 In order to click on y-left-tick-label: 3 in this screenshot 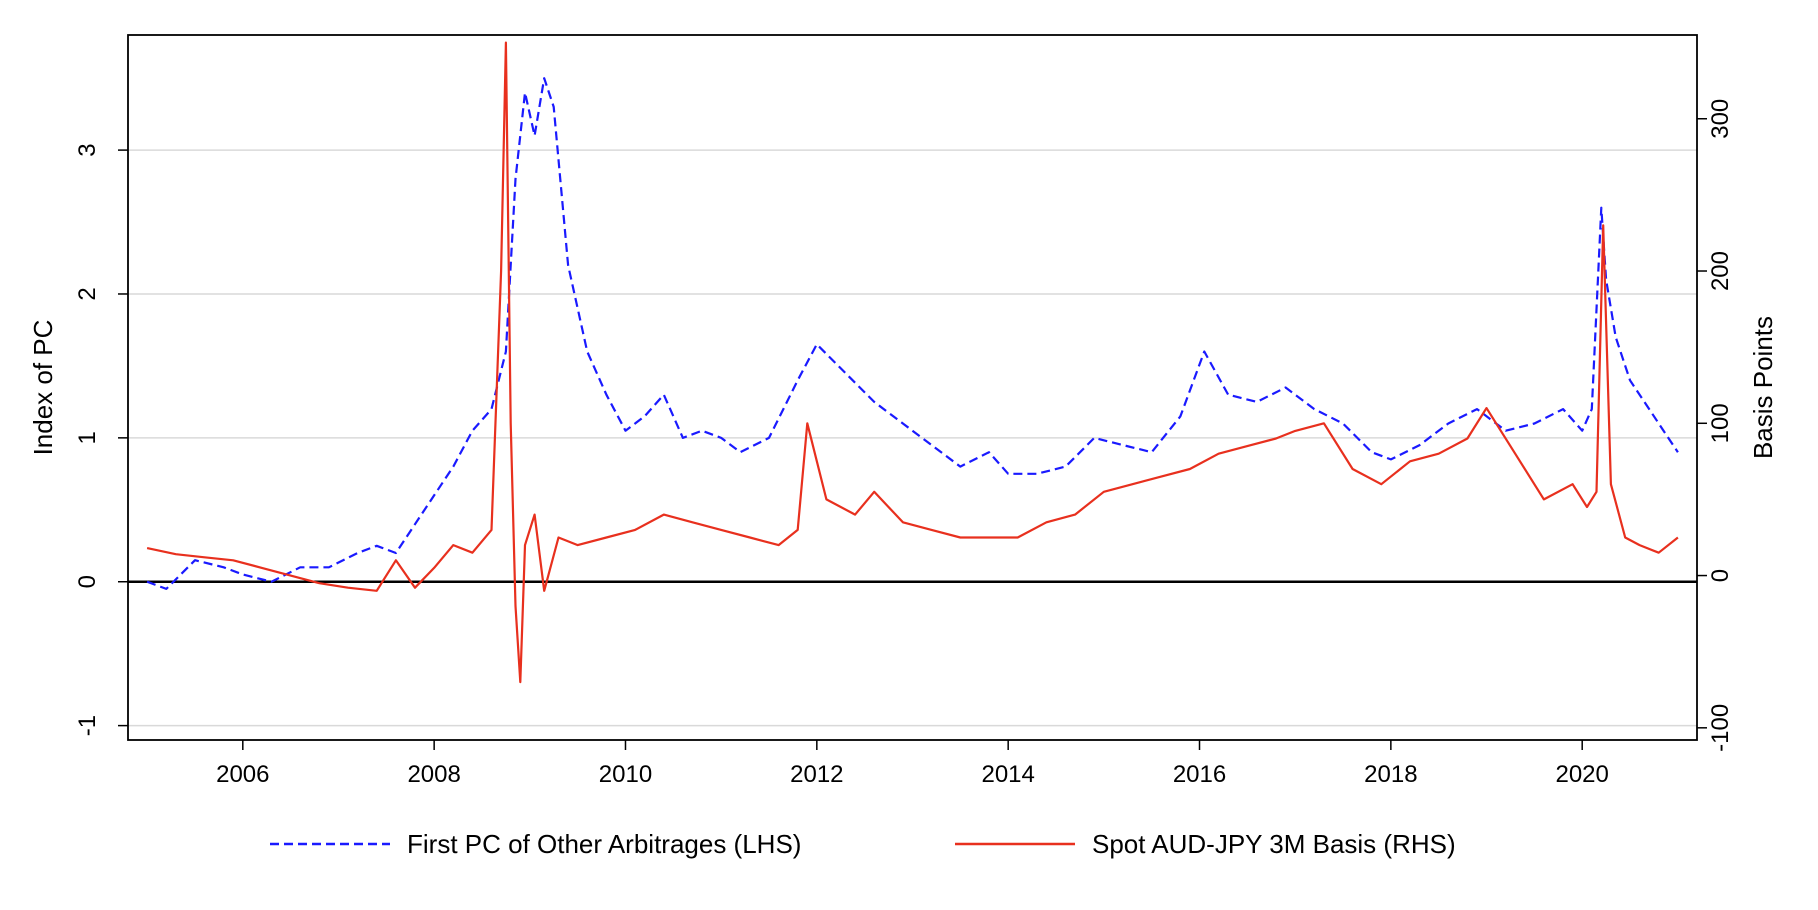, I will do `click(87, 149)`.